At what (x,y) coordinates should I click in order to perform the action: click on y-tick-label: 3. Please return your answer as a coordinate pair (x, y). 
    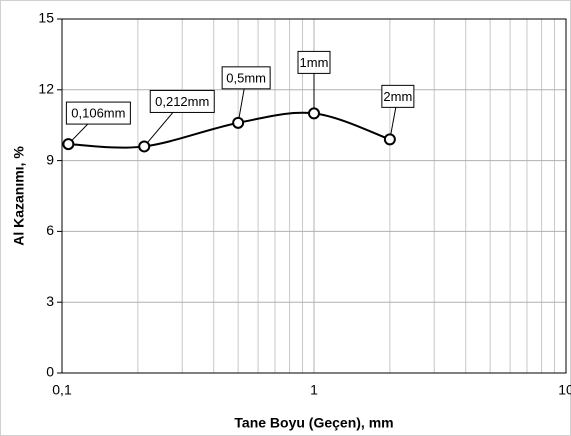
    Looking at the image, I should click on (50, 301).